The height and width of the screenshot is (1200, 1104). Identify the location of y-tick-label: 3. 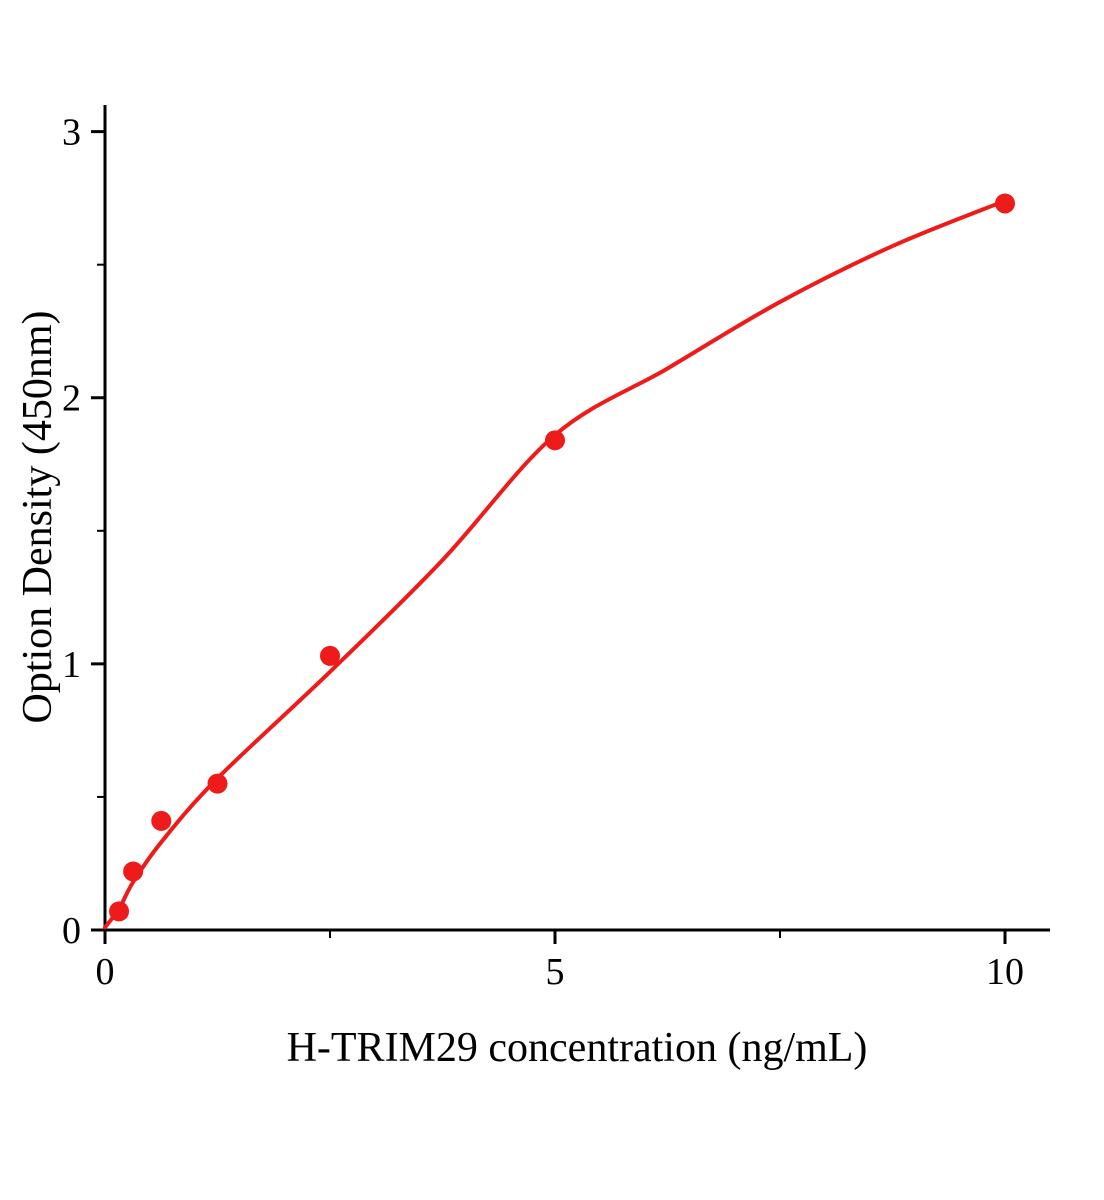
(71, 133).